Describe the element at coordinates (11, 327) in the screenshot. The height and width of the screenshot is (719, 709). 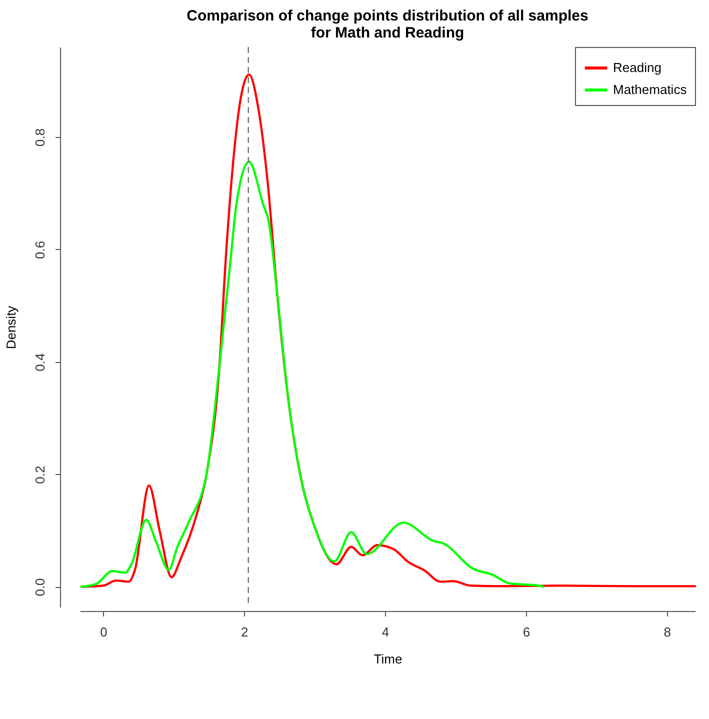
I see `y-axis-title: Density` at that location.